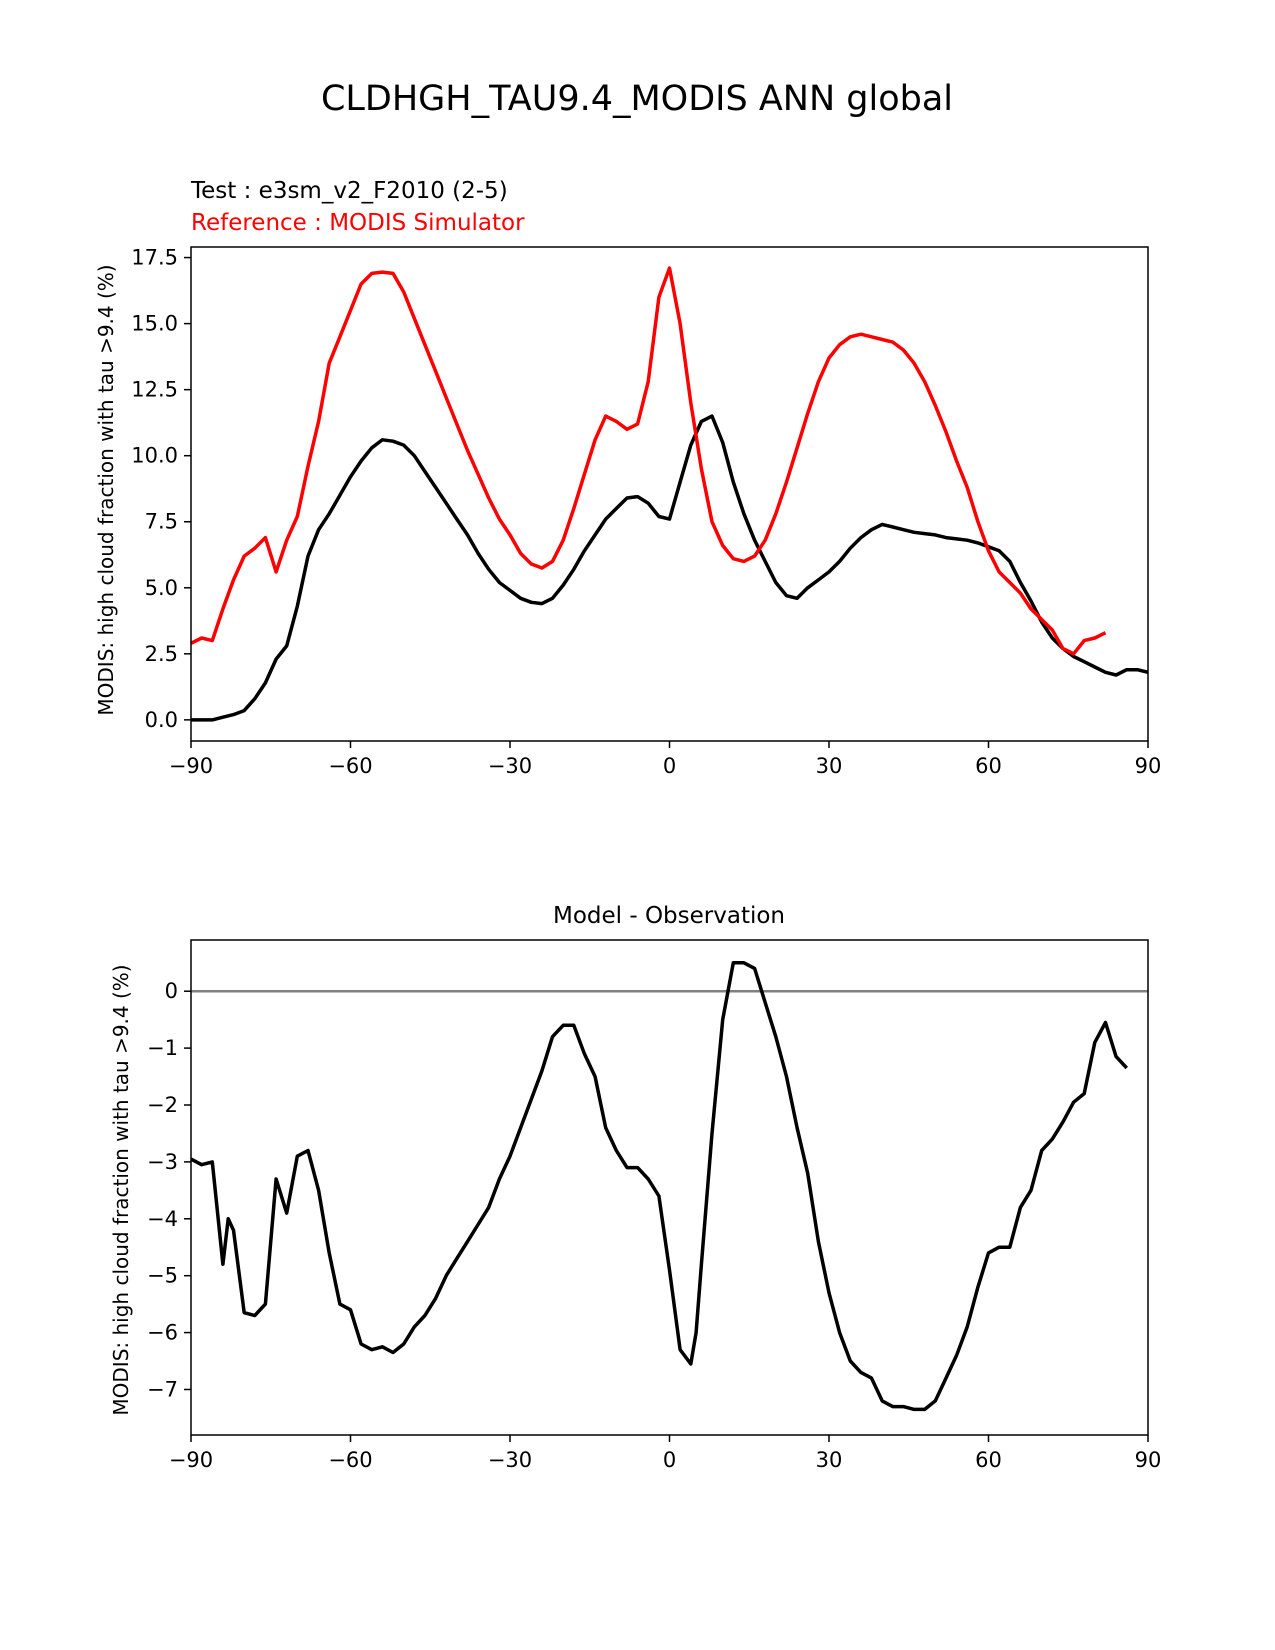 Image resolution: width=1275 pixels, height=1650 pixels. What do you see at coordinates (154, 324) in the screenshot?
I see `y-tick-label: 15.0` at bounding box center [154, 324].